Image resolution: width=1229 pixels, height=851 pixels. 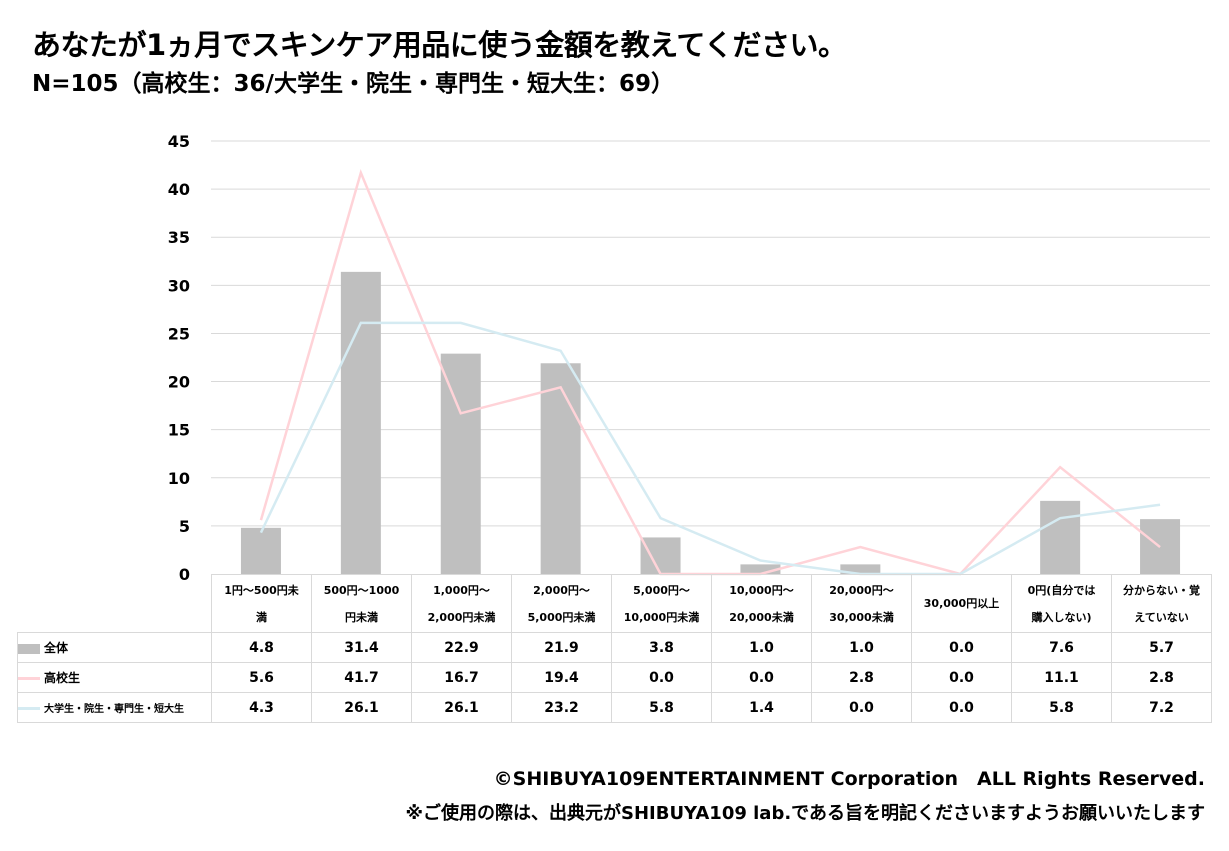 What do you see at coordinates (861, 590) in the screenshot?
I see `category-label: 20,000円～` at bounding box center [861, 590].